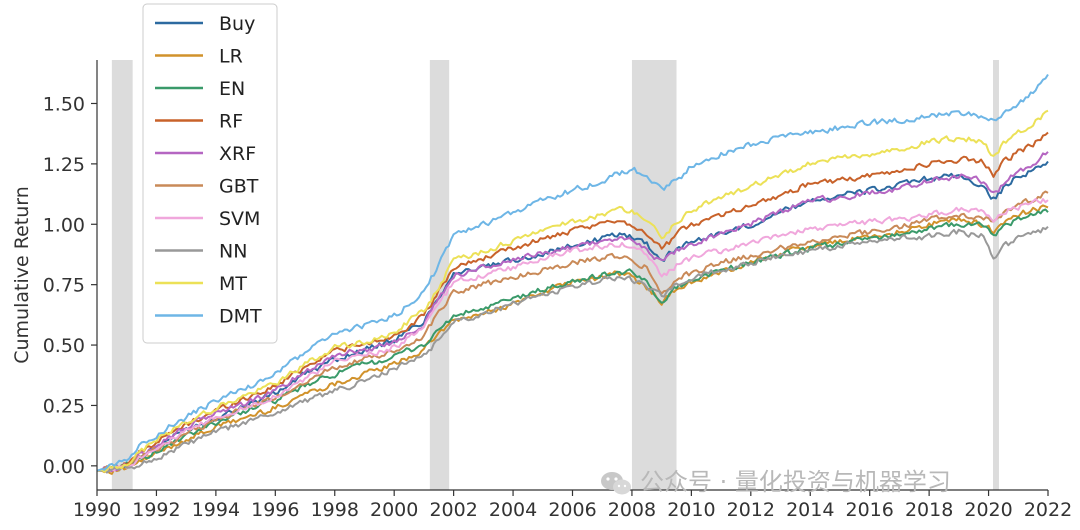 The width and height of the screenshot is (1080, 530). I want to click on x-tick-label: 2020, so click(988, 510).